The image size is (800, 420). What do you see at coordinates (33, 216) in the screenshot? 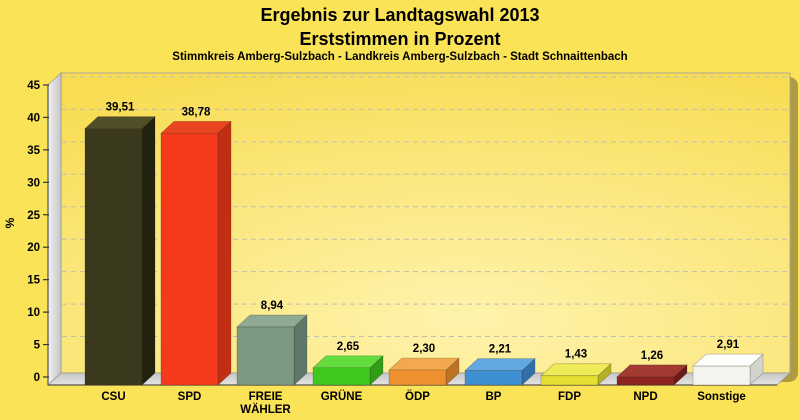
I see `y-tick-label: 25` at bounding box center [33, 216].